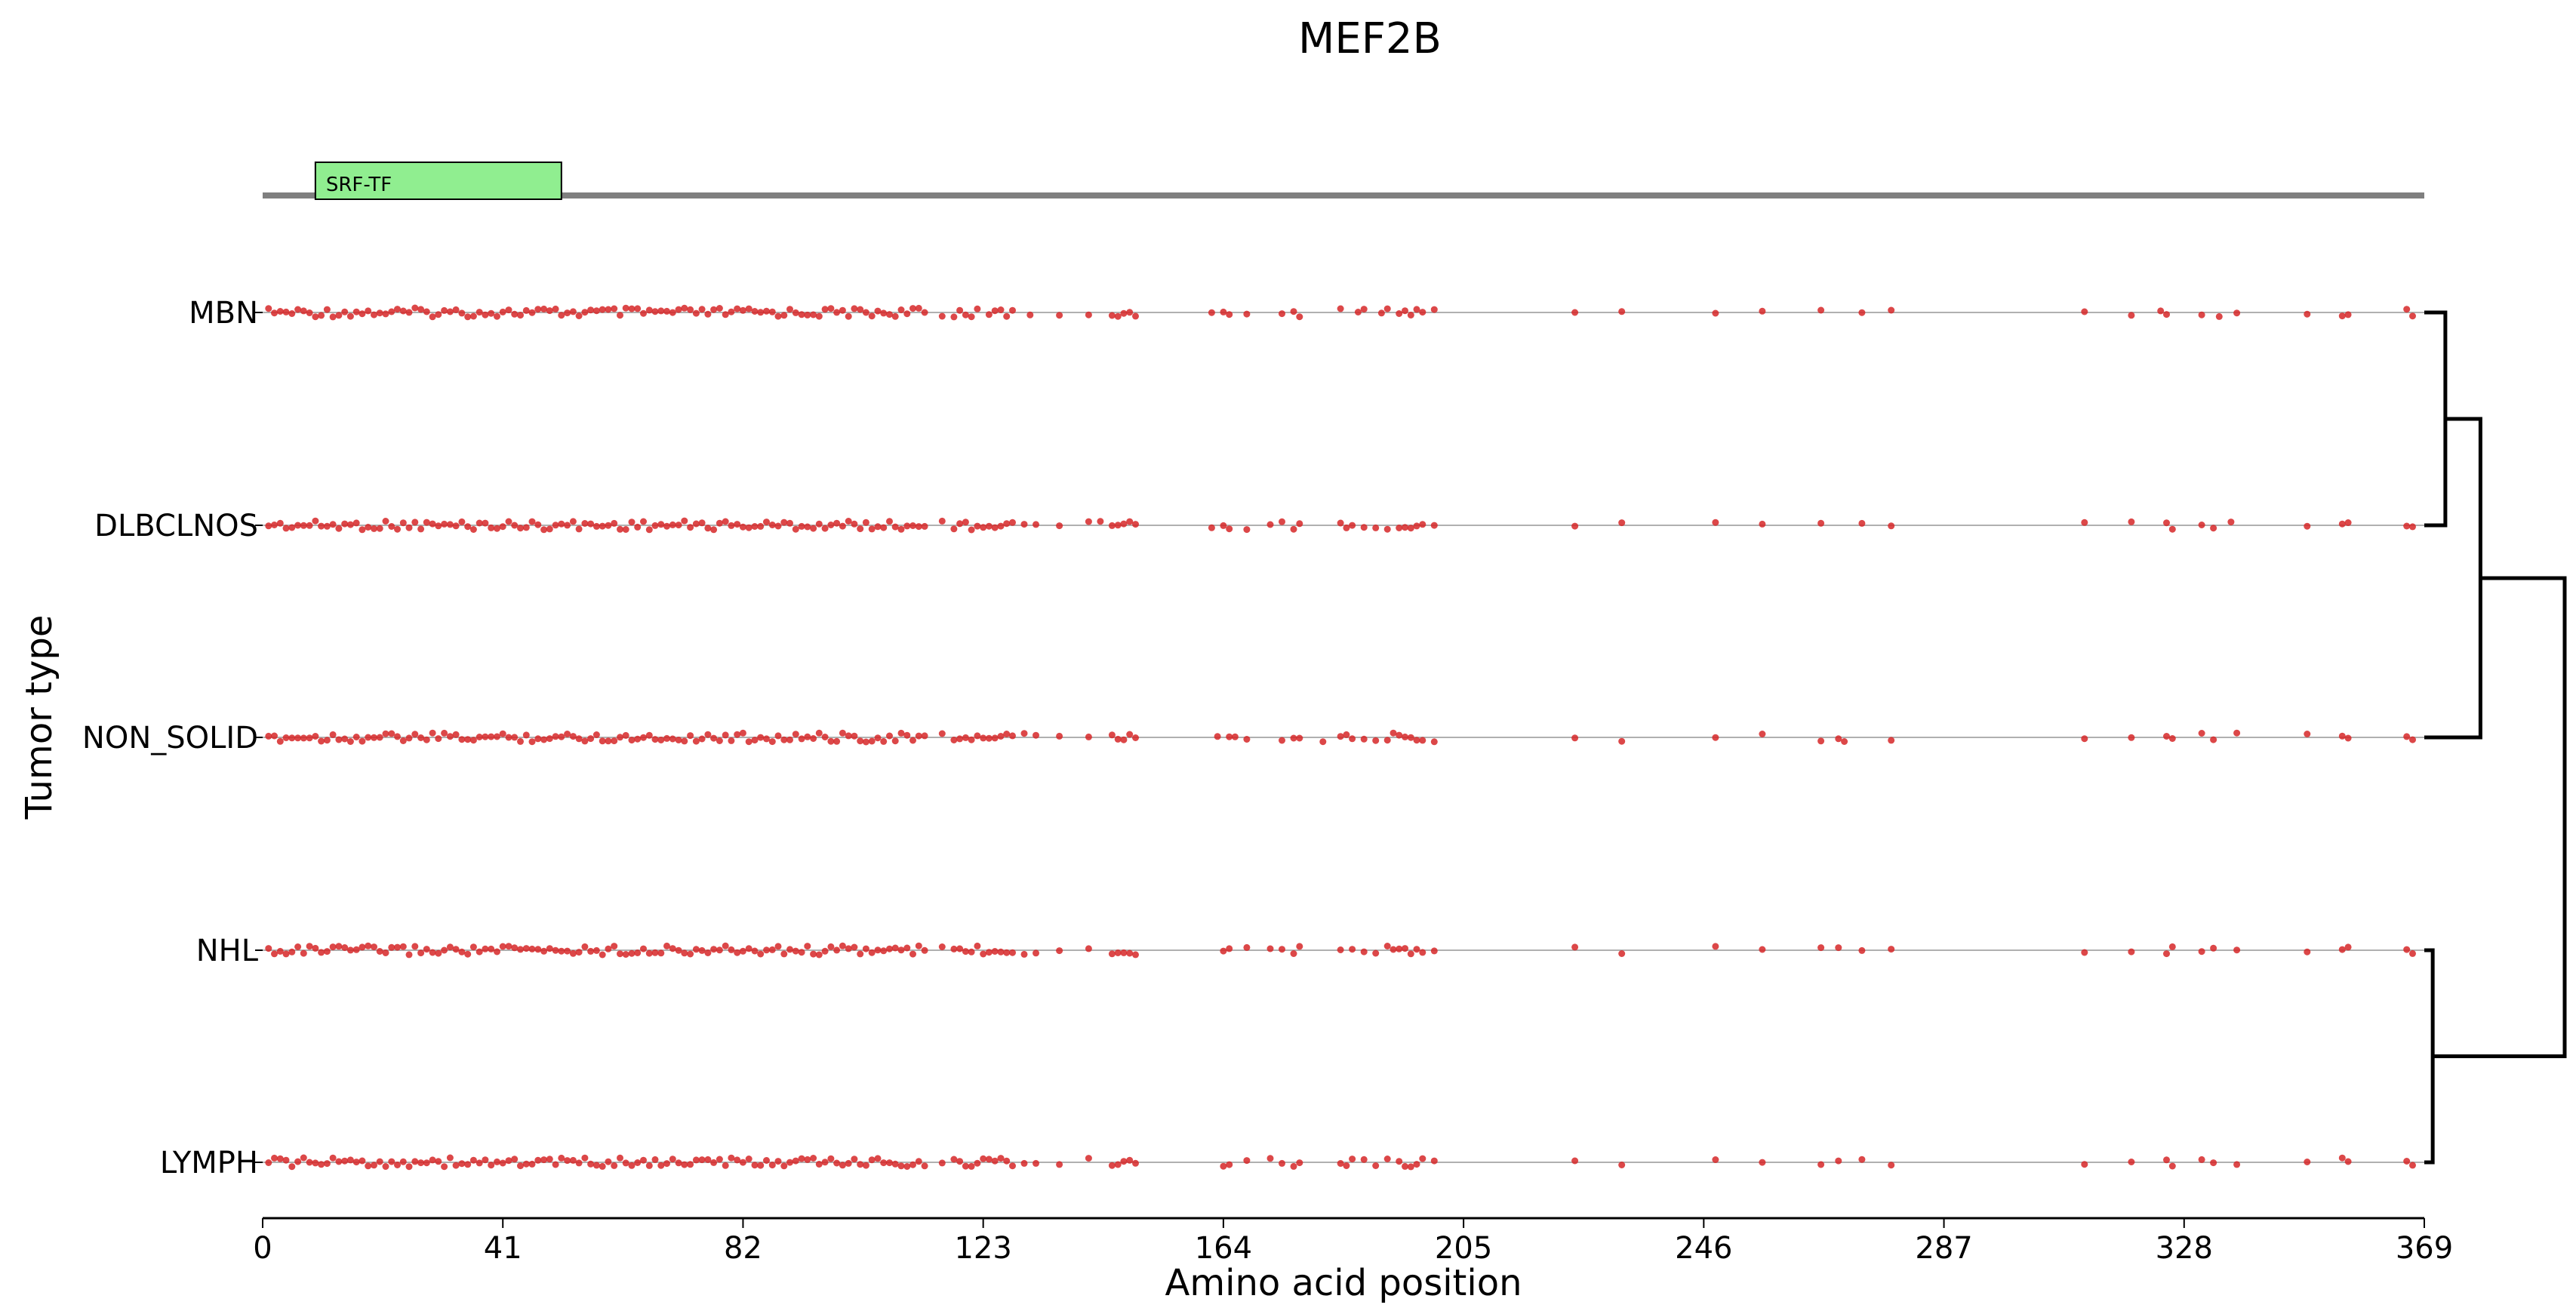 The width and height of the screenshot is (2576, 1311). I want to click on dendrogram-link, so click(2453, 578).